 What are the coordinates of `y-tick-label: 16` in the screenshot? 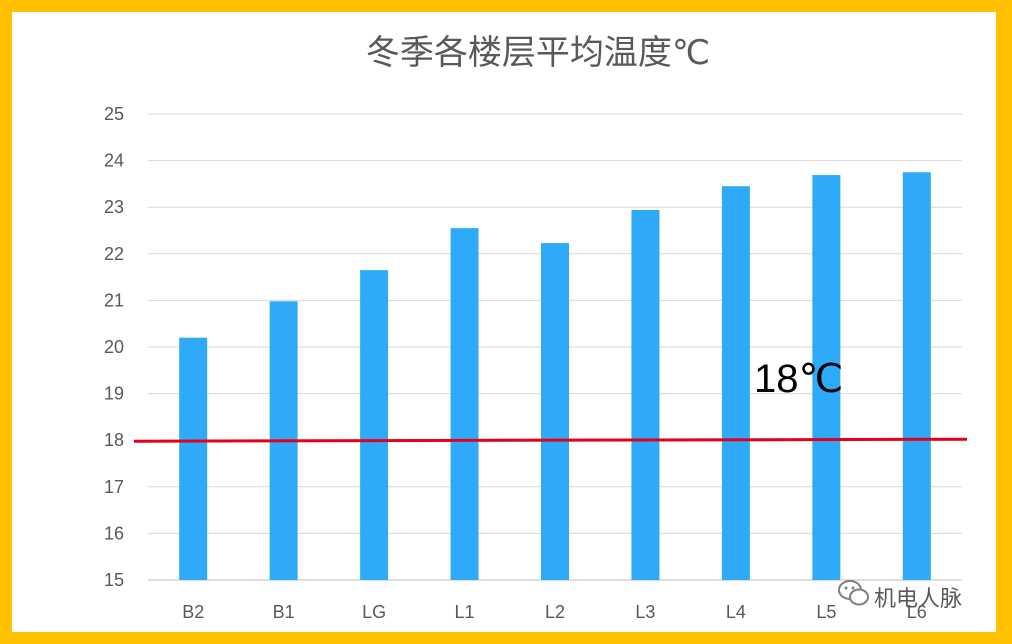 It's located at (114, 533).